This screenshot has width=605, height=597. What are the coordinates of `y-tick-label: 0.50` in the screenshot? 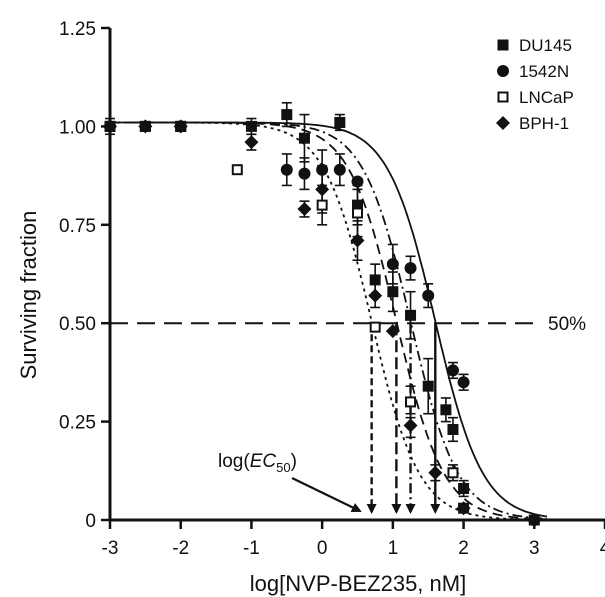 It's located at (77, 324).